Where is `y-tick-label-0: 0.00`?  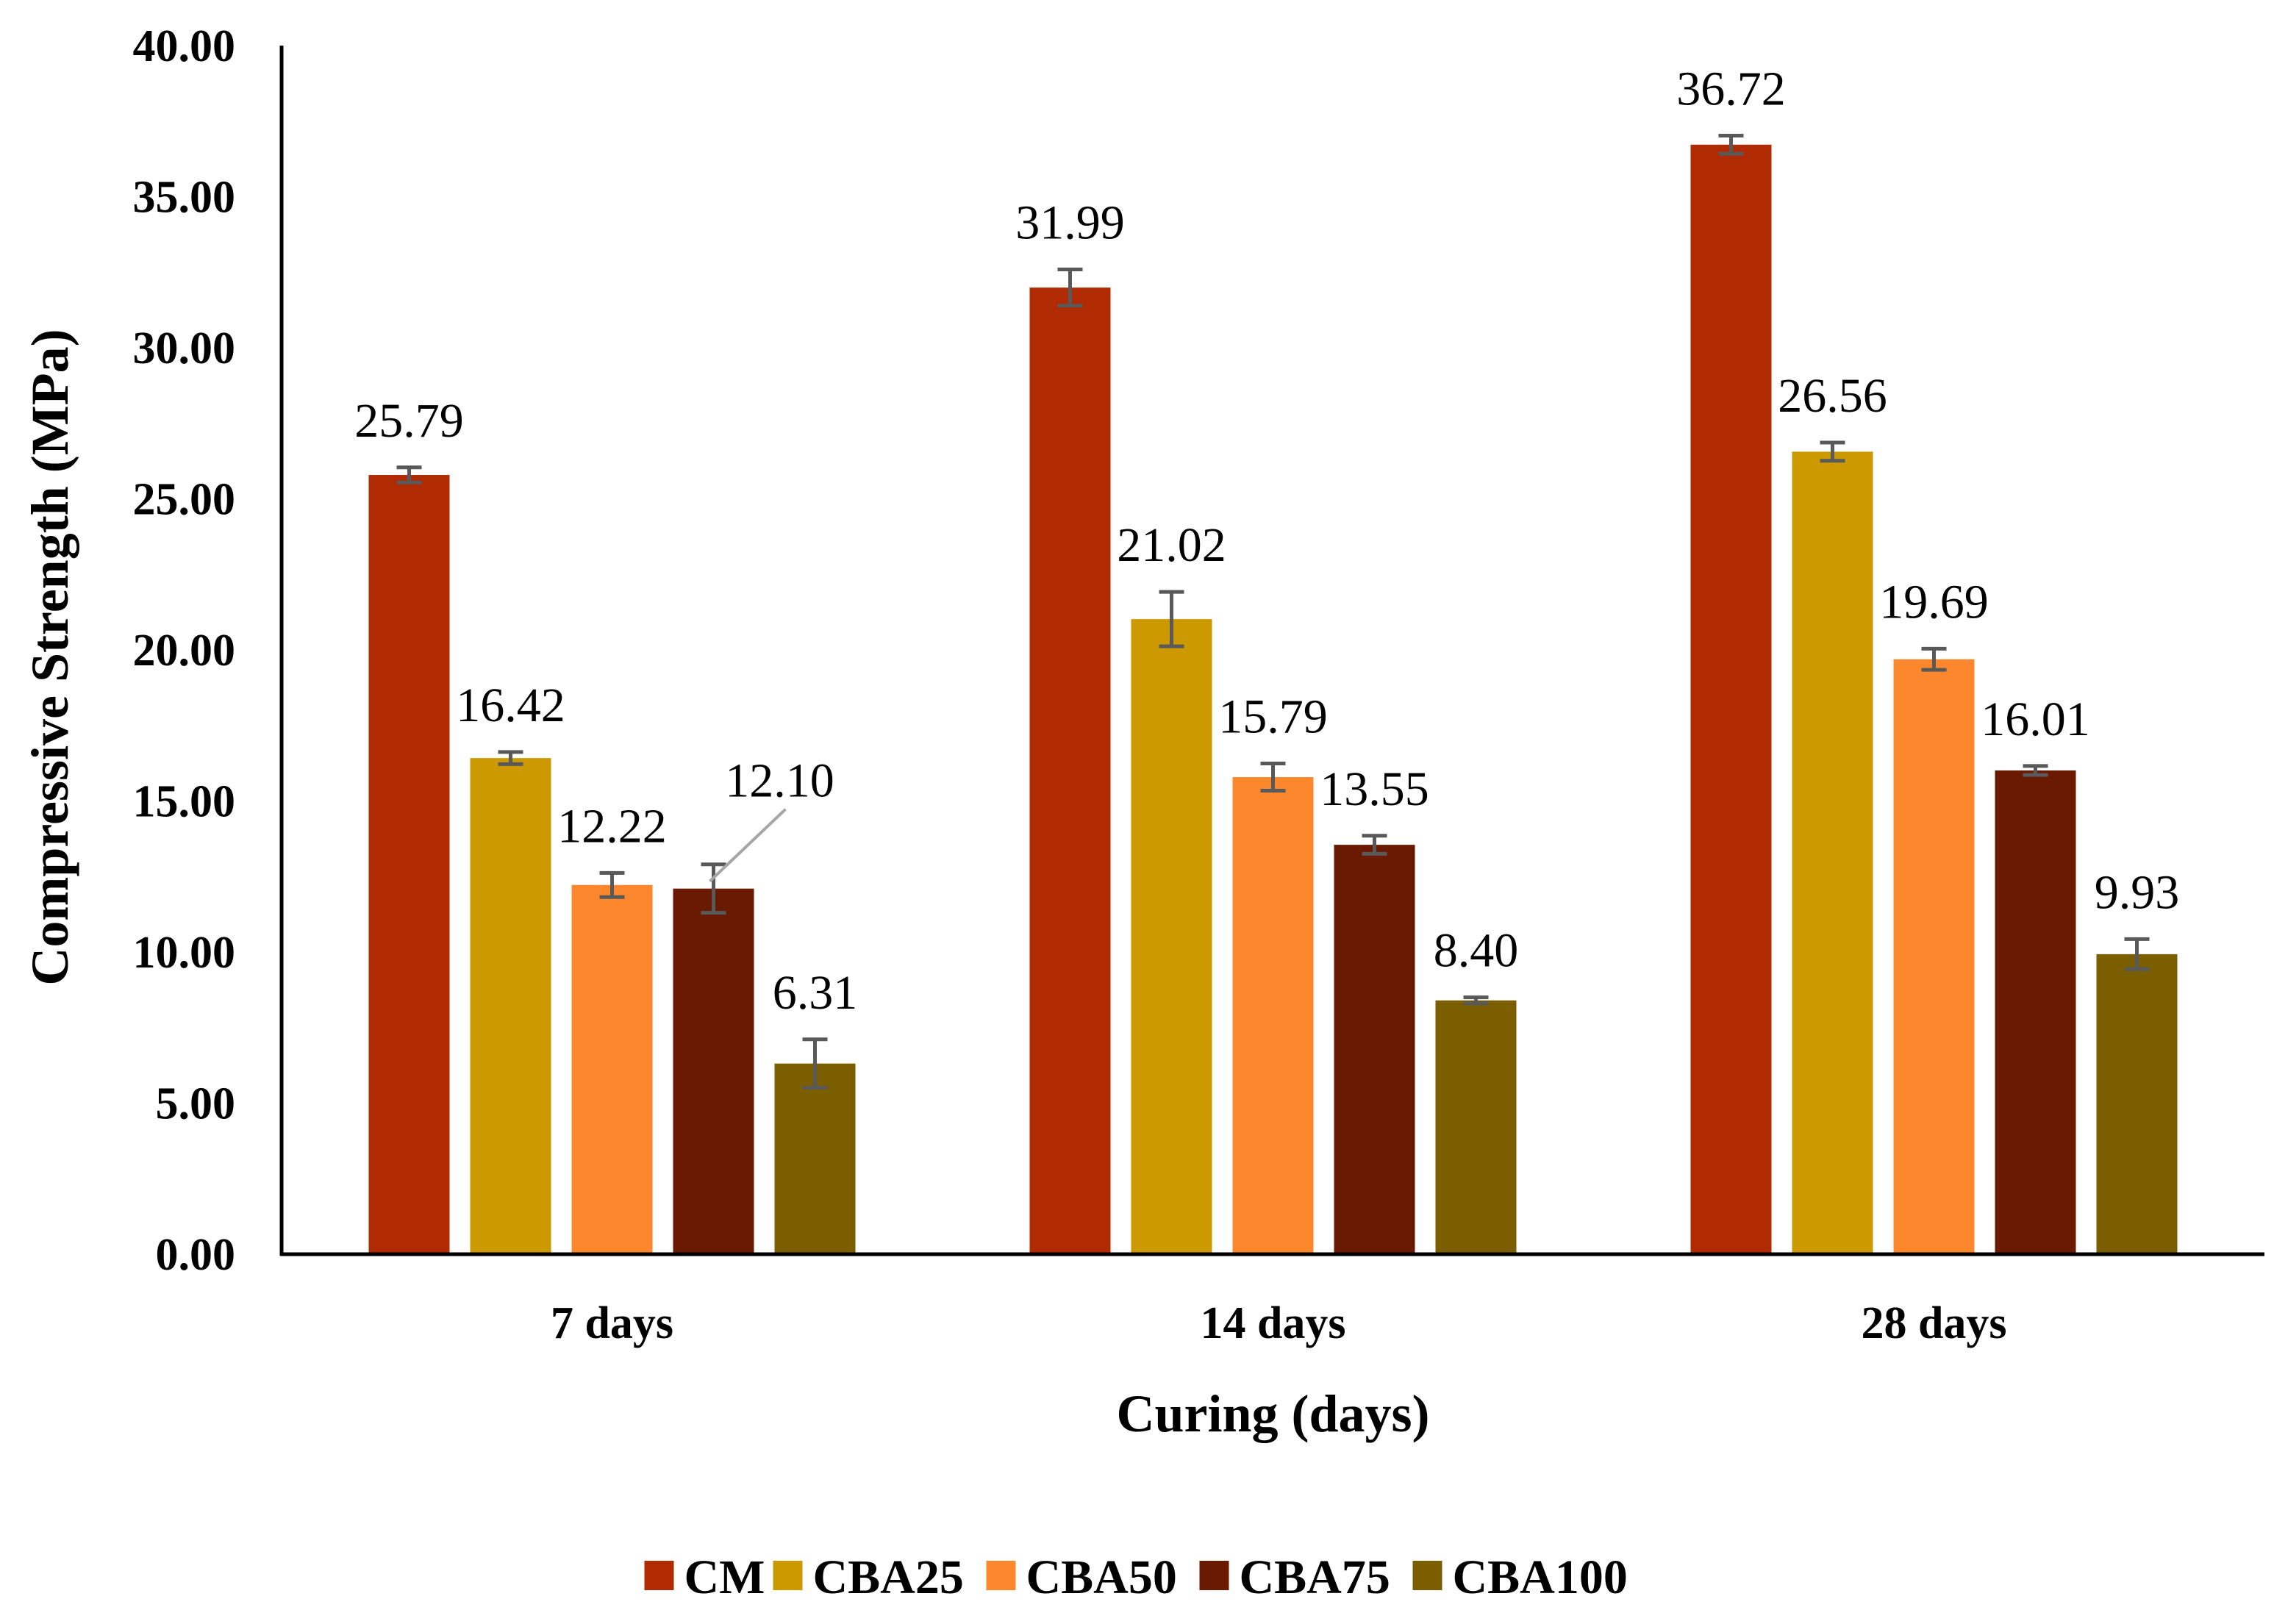 y-tick-label-0: 0.00 is located at coordinates (196, 1255).